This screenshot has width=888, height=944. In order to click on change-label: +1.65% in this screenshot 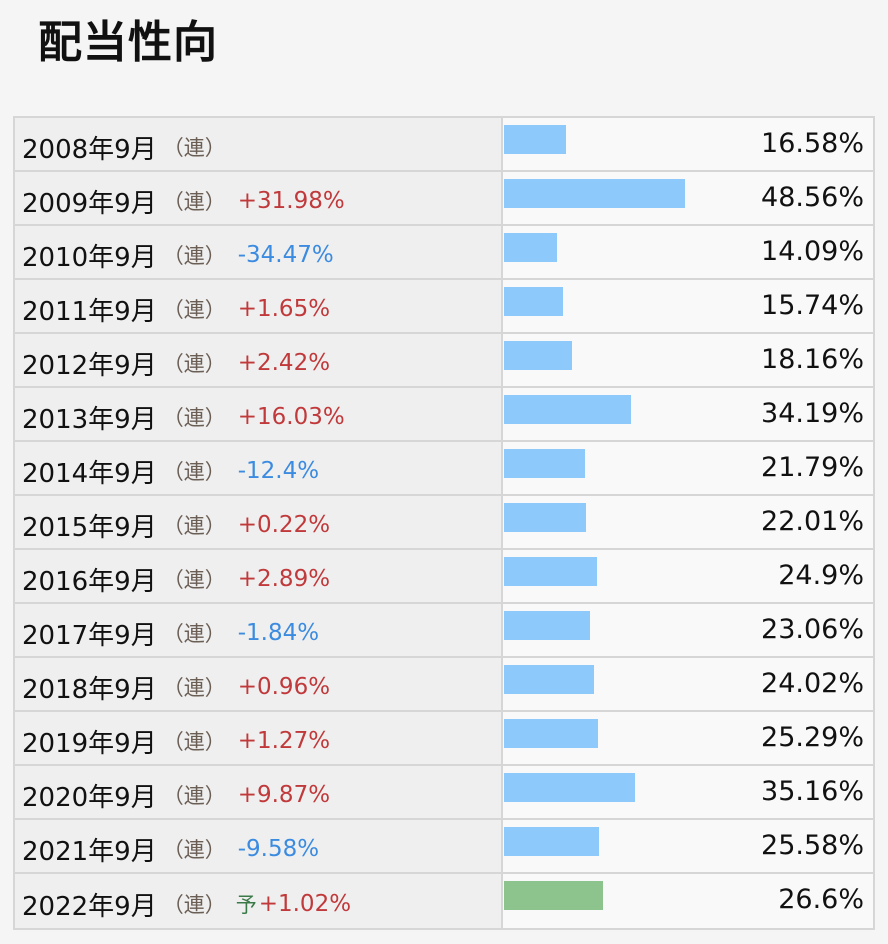, I will do `click(284, 309)`.